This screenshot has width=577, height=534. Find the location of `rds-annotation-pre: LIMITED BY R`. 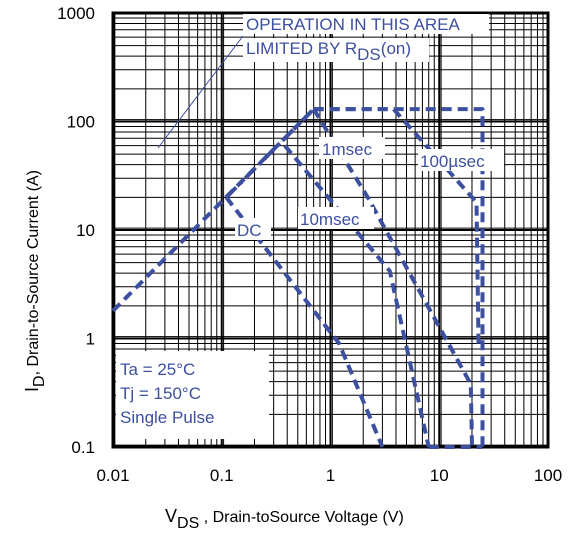

rds-annotation-pre: LIMITED BY R is located at coordinates (301, 48).